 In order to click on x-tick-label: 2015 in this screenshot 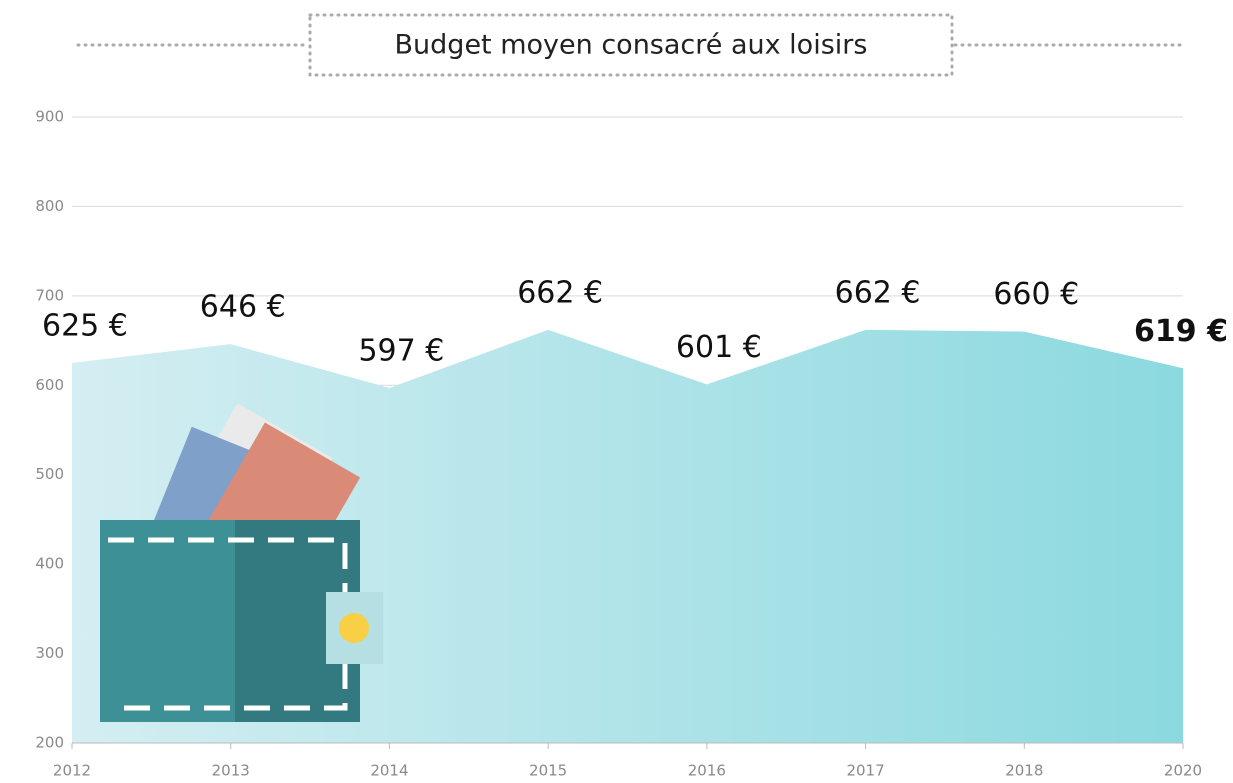, I will do `click(548, 771)`.